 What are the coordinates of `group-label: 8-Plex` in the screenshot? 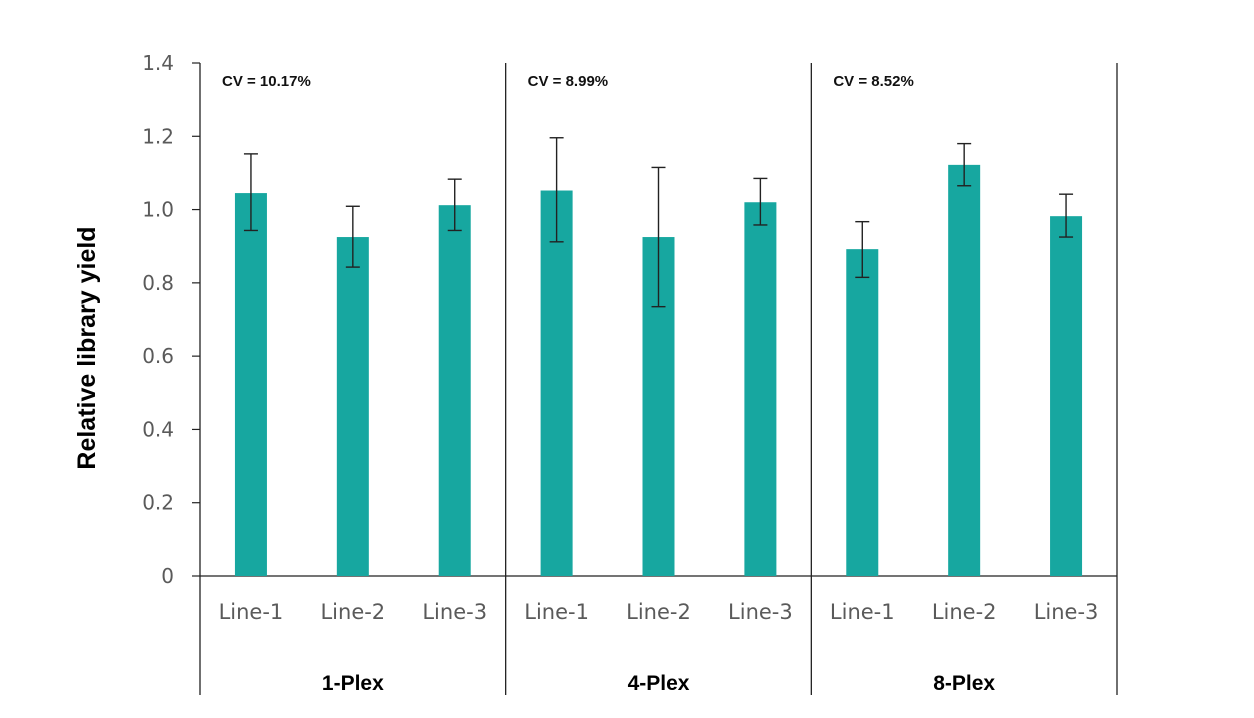 It's located at (964, 683).